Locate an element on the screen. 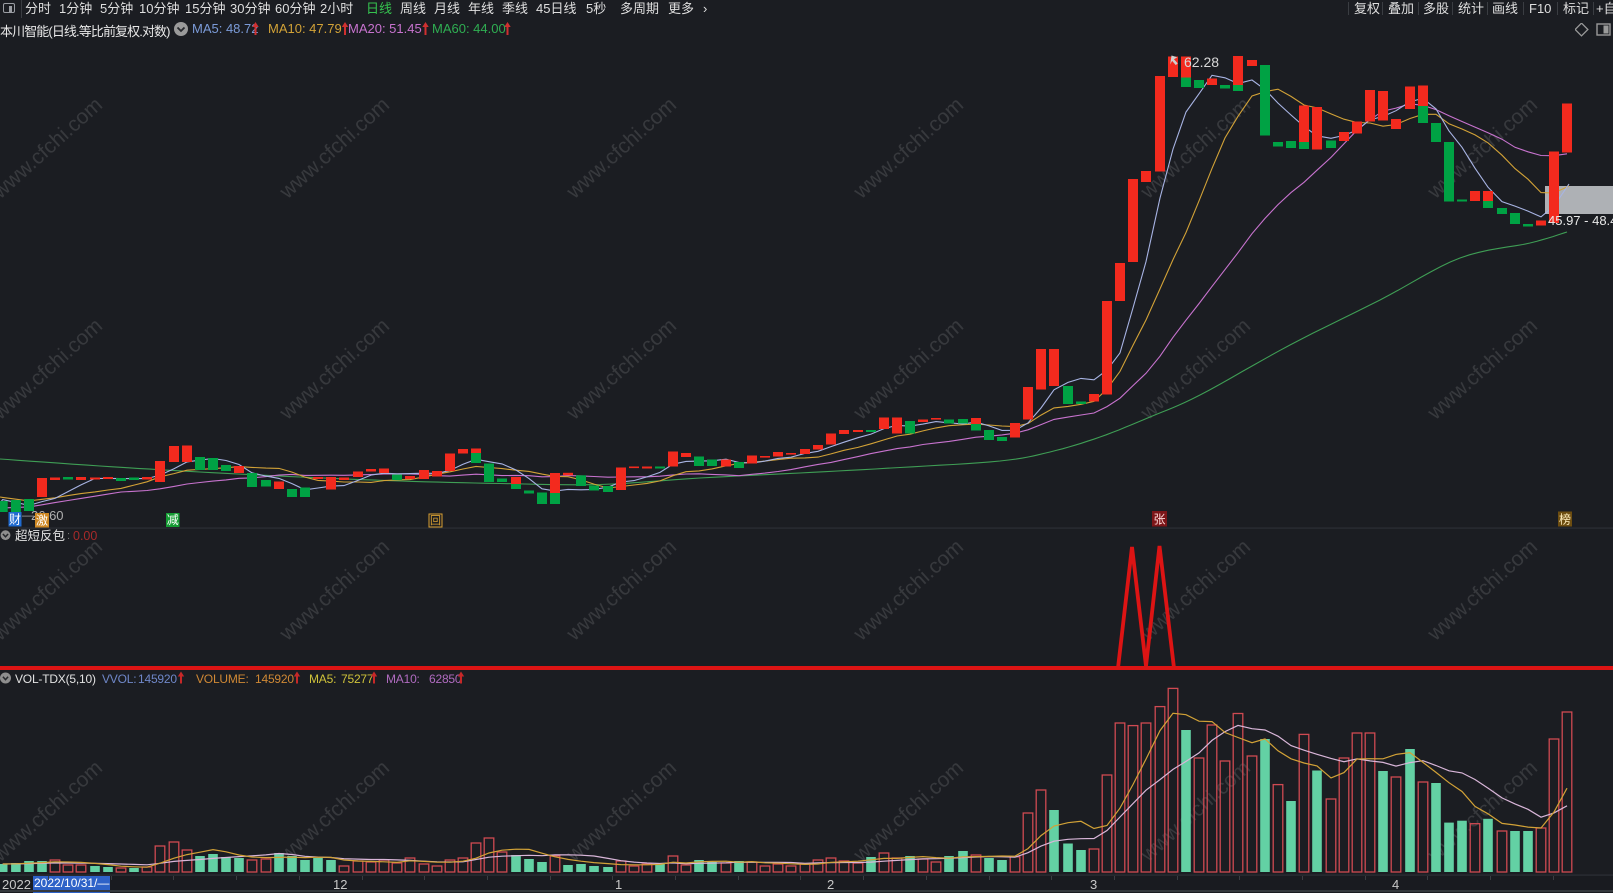 Image resolution: width=1613 pixels, height=893 pixels. svg-text: VOLUME: is located at coordinates (222, 679).